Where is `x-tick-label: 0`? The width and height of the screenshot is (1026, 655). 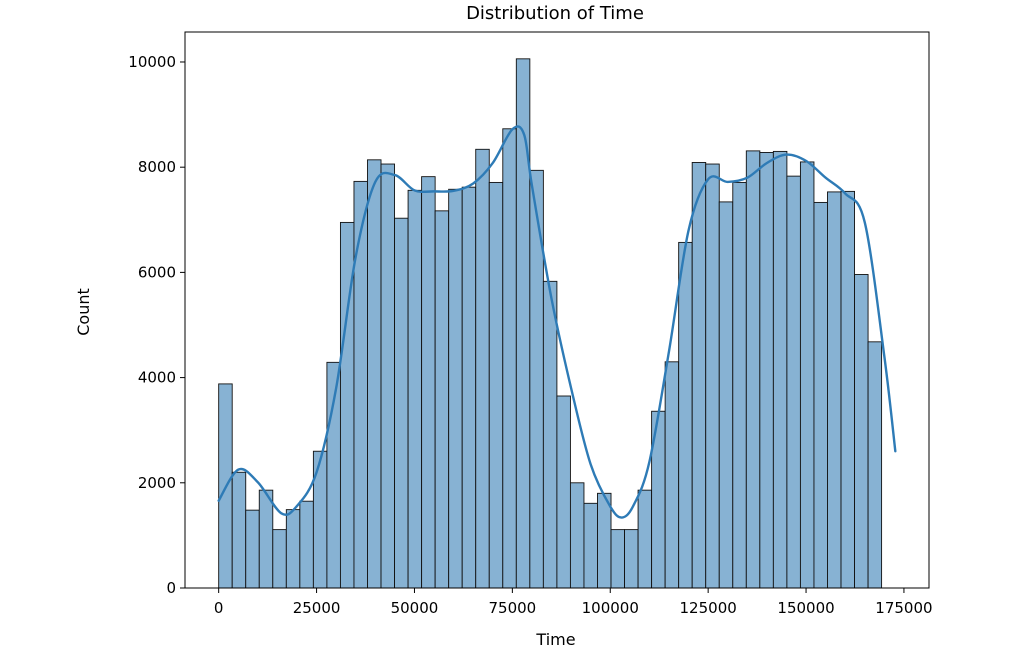 x-tick-label: 0 is located at coordinates (219, 608).